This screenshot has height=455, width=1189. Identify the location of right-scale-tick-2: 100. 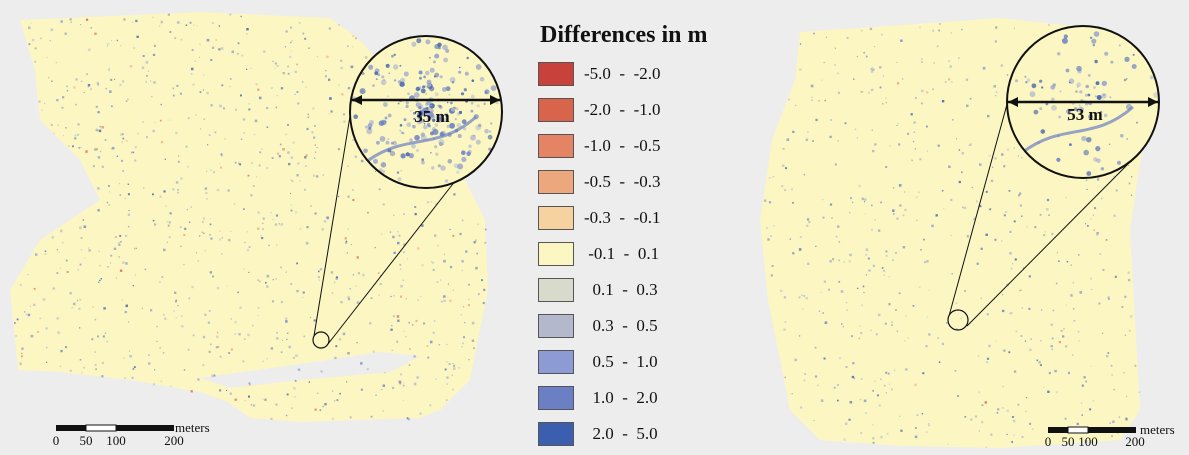
(1088, 441).